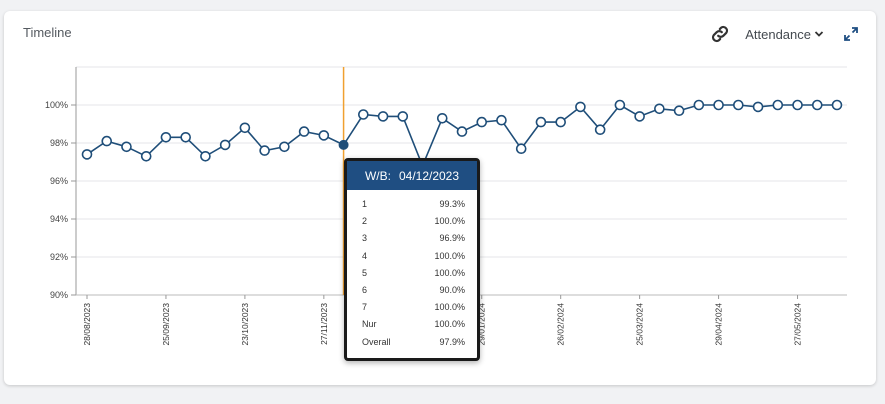 This screenshot has width=885, height=404. What do you see at coordinates (365, 221) in the screenshot?
I see `tooltip-row-label: 2` at bounding box center [365, 221].